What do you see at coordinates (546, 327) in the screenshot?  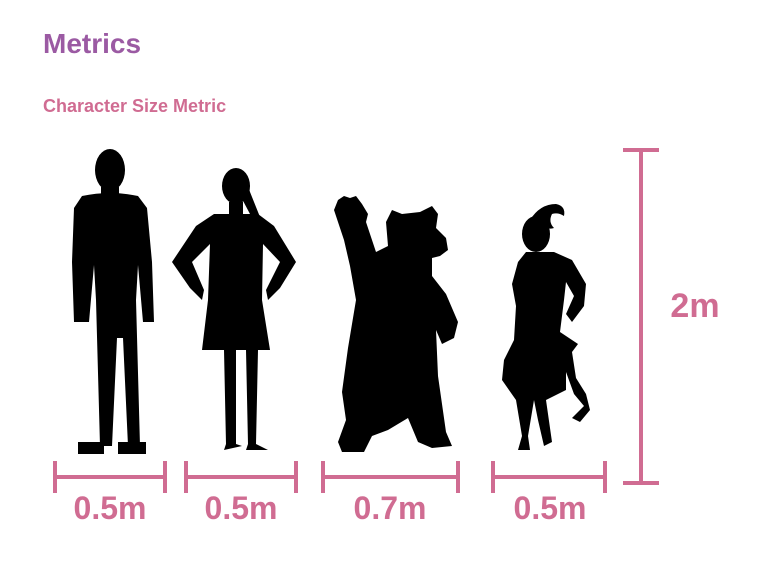 I see `faun-silhouette` at bounding box center [546, 327].